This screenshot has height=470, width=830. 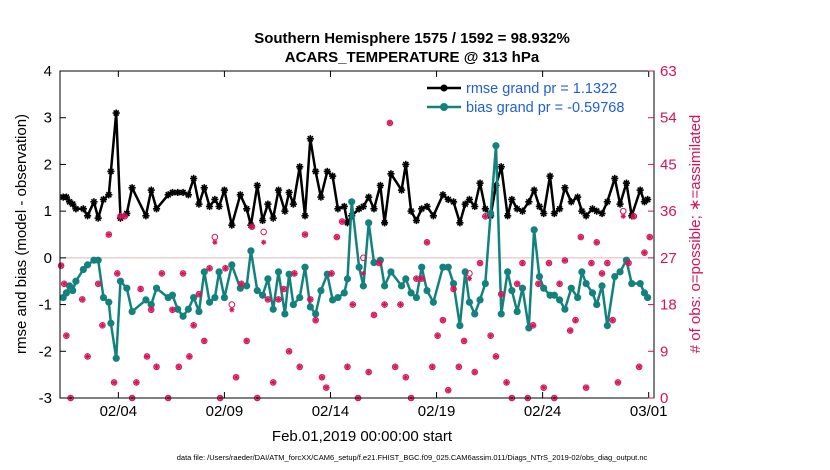 I want to click on x-tick-label: 02/19, so click(x=437, y=411).